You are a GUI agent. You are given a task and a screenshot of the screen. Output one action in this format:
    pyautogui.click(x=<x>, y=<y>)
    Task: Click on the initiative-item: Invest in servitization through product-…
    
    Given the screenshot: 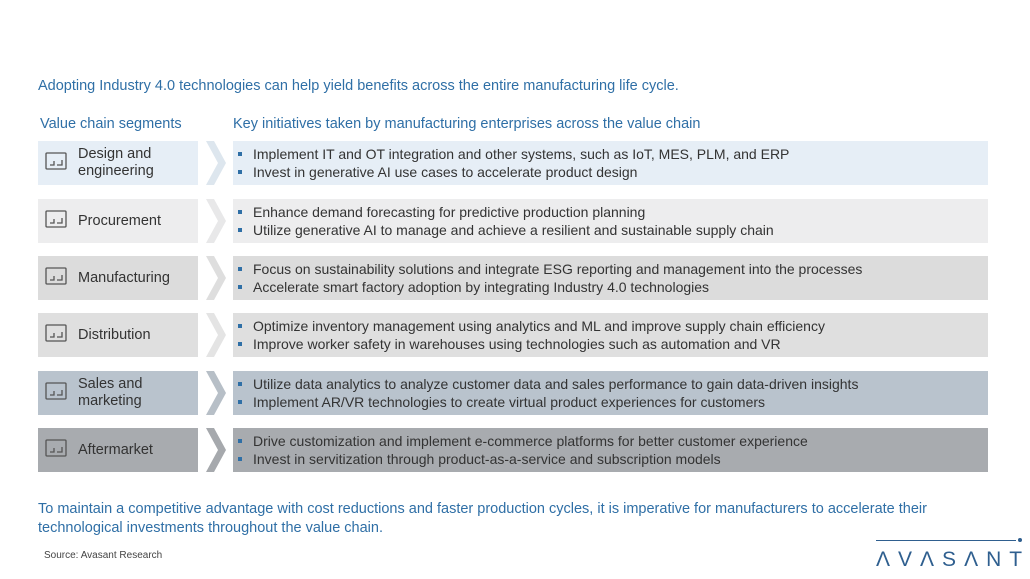 What is the action you would take?
    pyautogui.click(x=610, y=459)
    